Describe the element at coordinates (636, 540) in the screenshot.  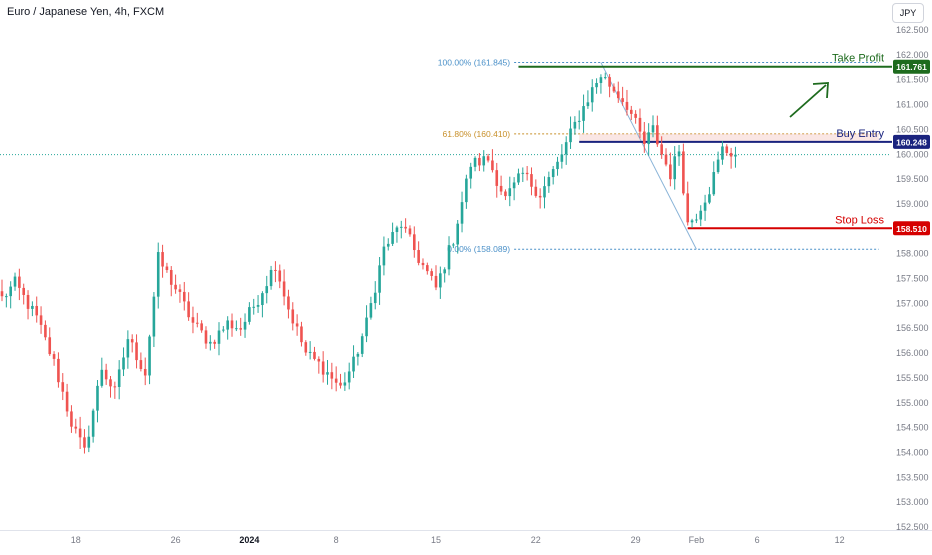
I see `x-tick-label: 29` at that location.